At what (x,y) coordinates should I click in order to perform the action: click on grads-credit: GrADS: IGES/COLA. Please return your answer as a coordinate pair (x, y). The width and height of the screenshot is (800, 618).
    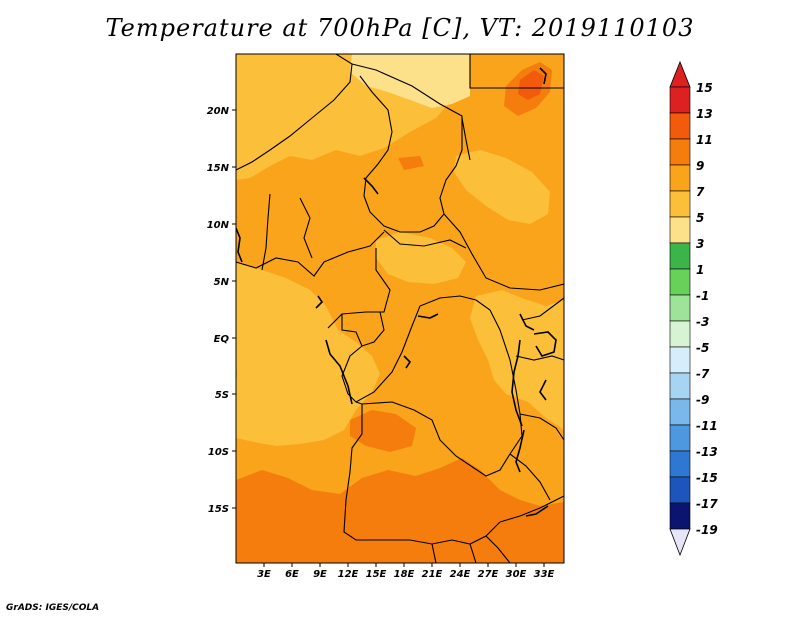
    Looking at the image, I should click on (53, 608).